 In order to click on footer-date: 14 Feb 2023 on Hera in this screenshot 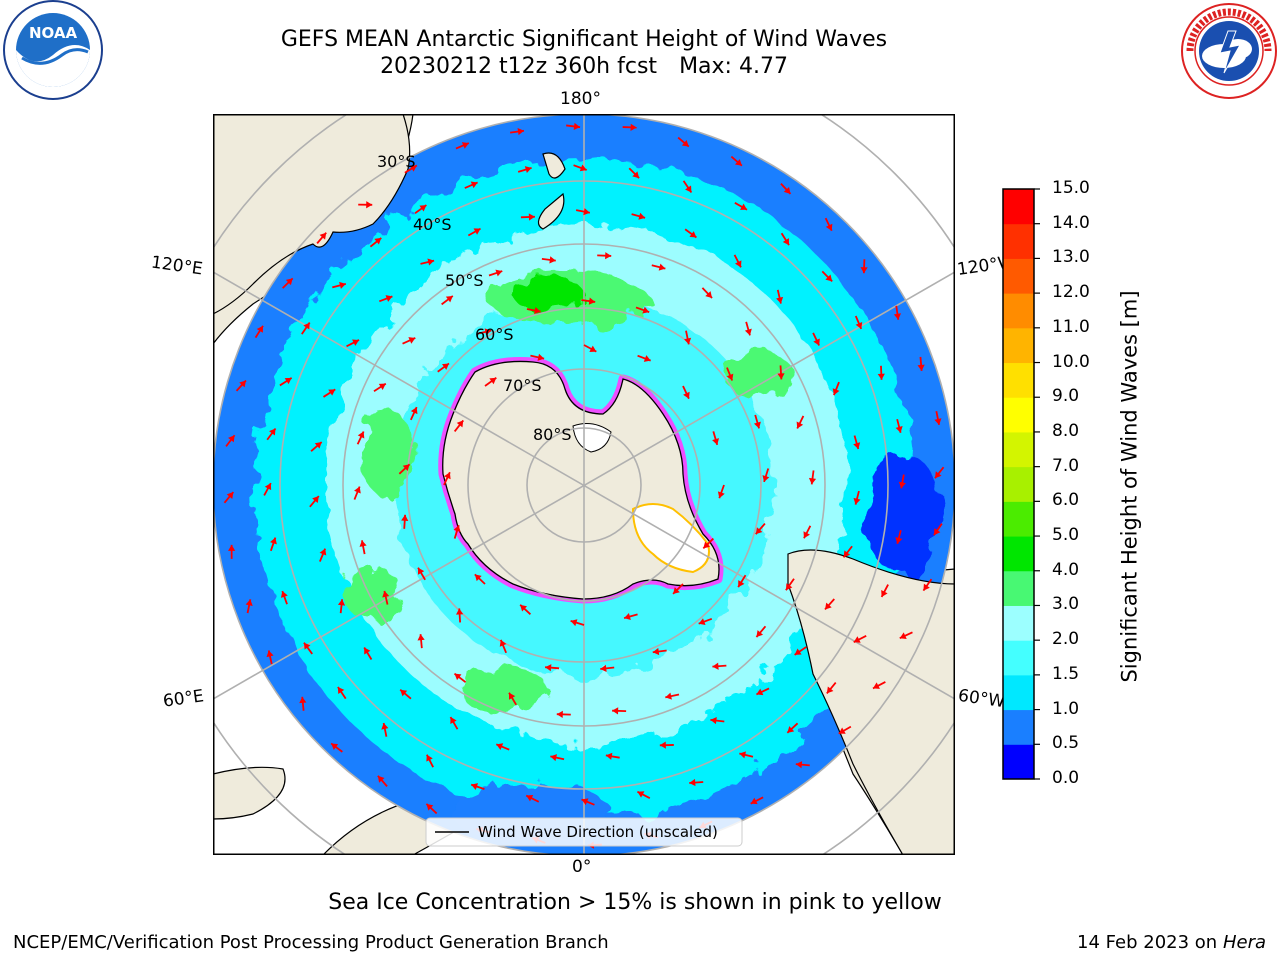, I will do `click(1171, 942)`.